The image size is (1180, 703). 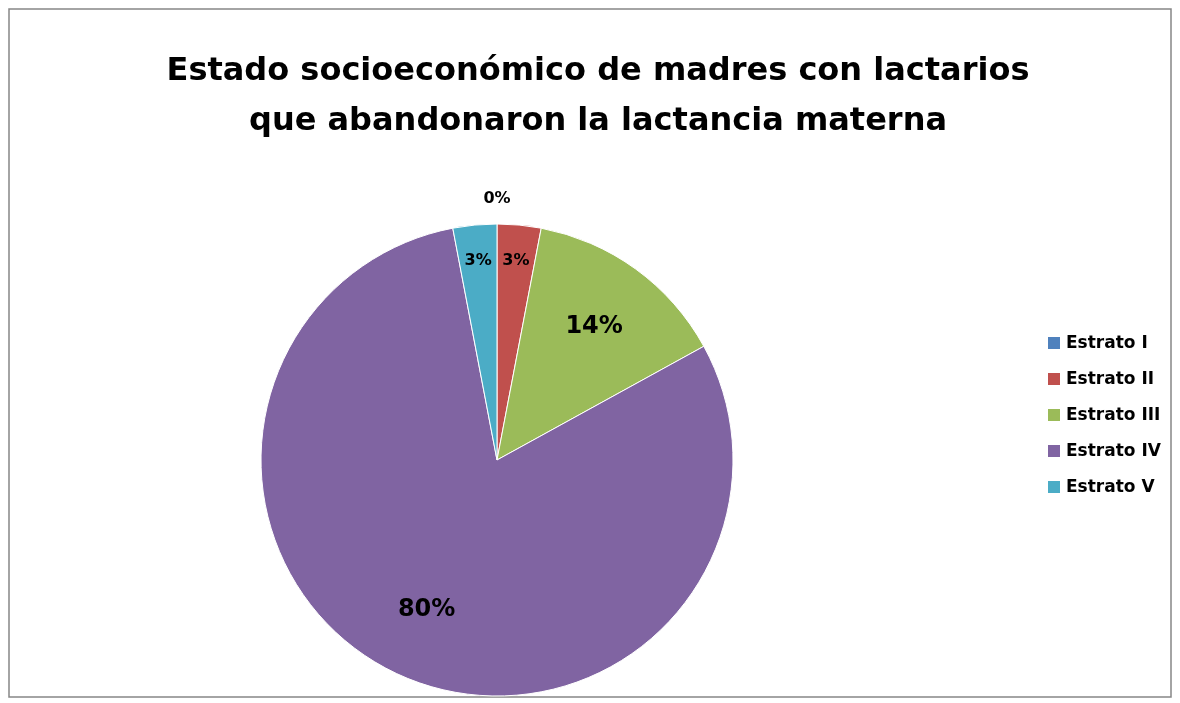 I want to click on legend-label: Estrato II, so click(x=1110, y=378).